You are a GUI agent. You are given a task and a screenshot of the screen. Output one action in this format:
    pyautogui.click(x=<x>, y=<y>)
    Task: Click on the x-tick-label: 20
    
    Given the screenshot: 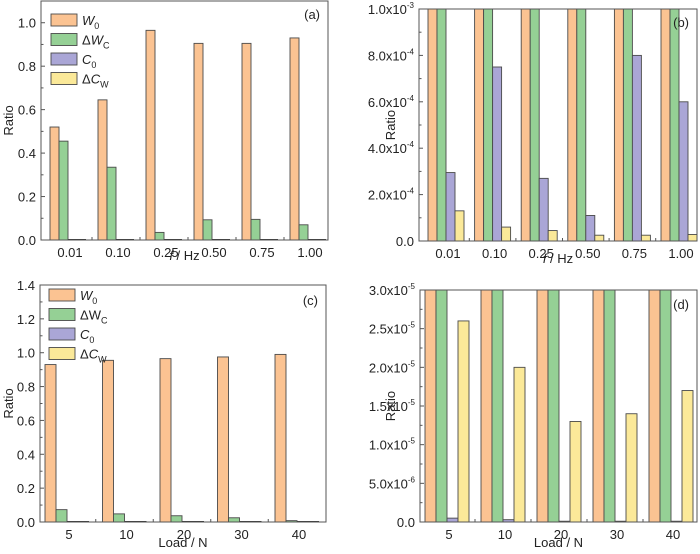 What is the action you would take?
    pyautogui.click(x=184, y=534)
    